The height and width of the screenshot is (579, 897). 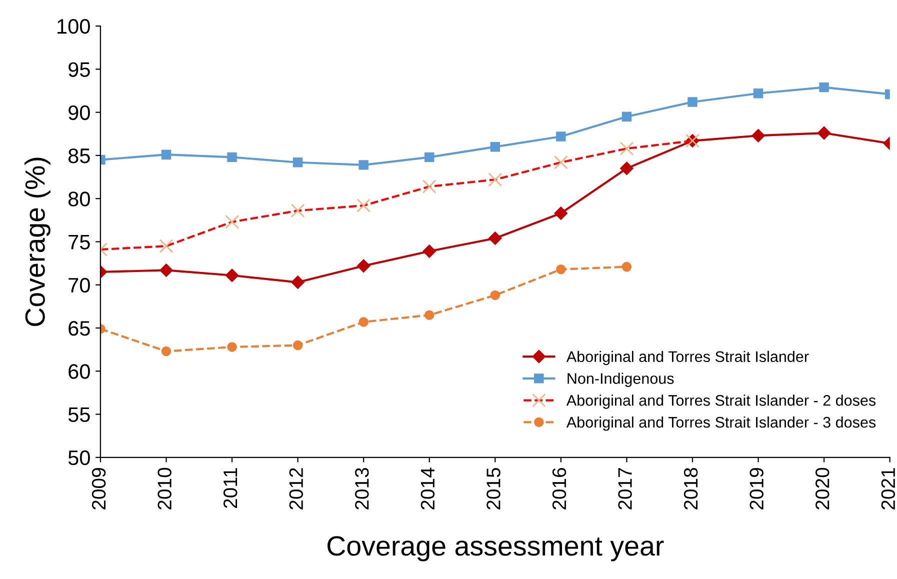 What do you see at coordinates (822, 489) in the screenshot?
I see `x-tick-label: 2020` at bounding box center [822, 489].